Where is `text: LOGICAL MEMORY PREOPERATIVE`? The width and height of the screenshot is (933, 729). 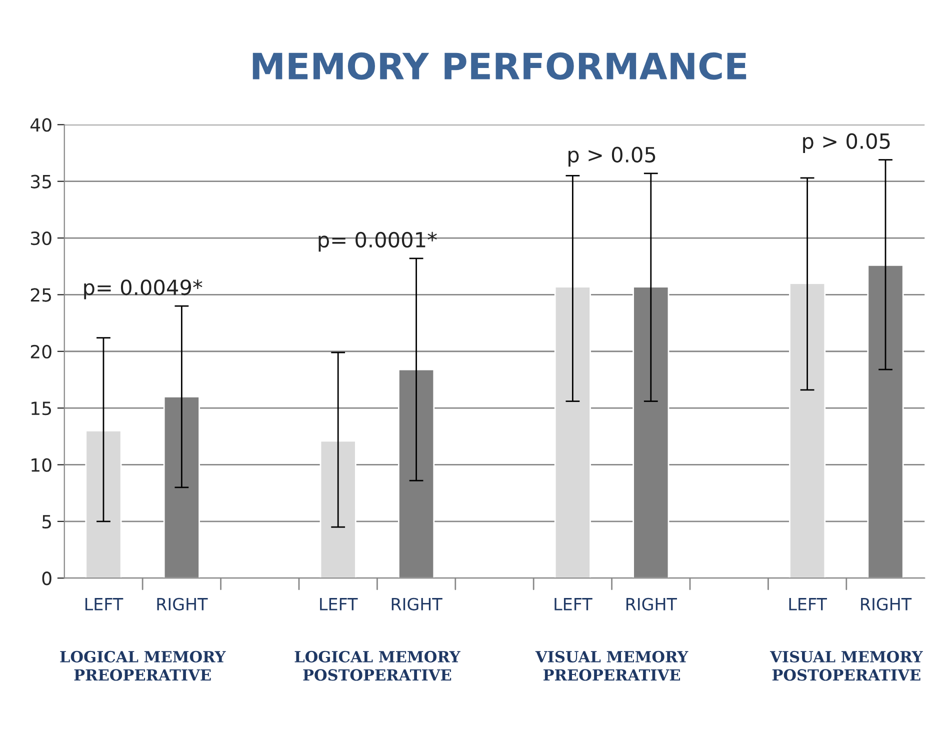
text: LOGICAL MEMORY PREOPERATIVE is located at coordinates (143, 665).